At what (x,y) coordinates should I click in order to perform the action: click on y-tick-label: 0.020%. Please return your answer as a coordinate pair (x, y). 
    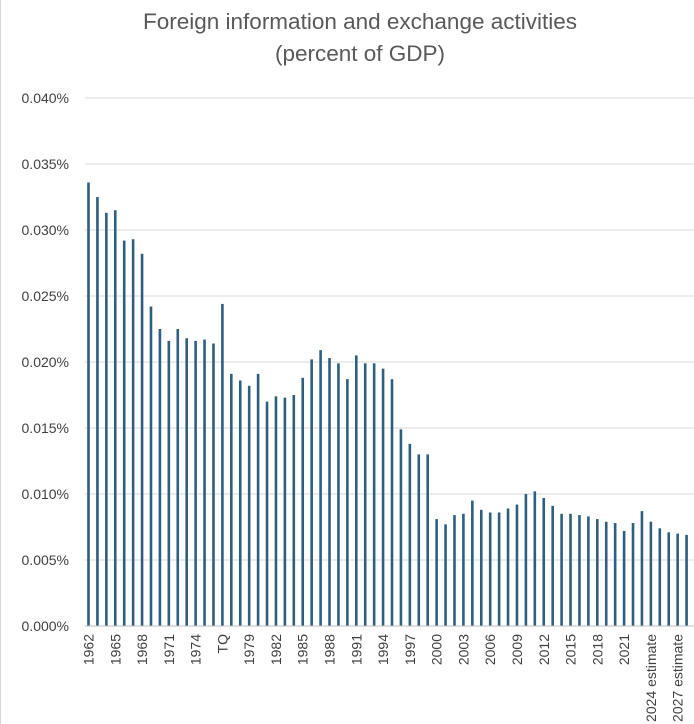
    Looking at the image, I should click on (45, 362).